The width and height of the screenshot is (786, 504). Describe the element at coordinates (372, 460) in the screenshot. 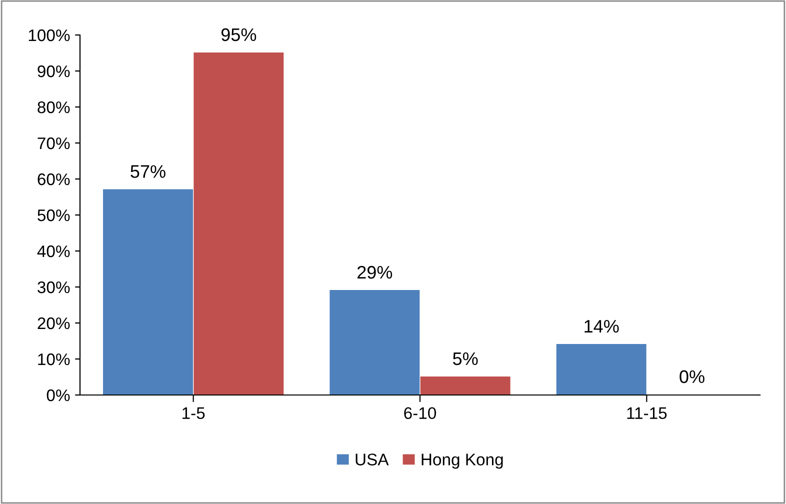

I see `legend-label: USA` at that location.